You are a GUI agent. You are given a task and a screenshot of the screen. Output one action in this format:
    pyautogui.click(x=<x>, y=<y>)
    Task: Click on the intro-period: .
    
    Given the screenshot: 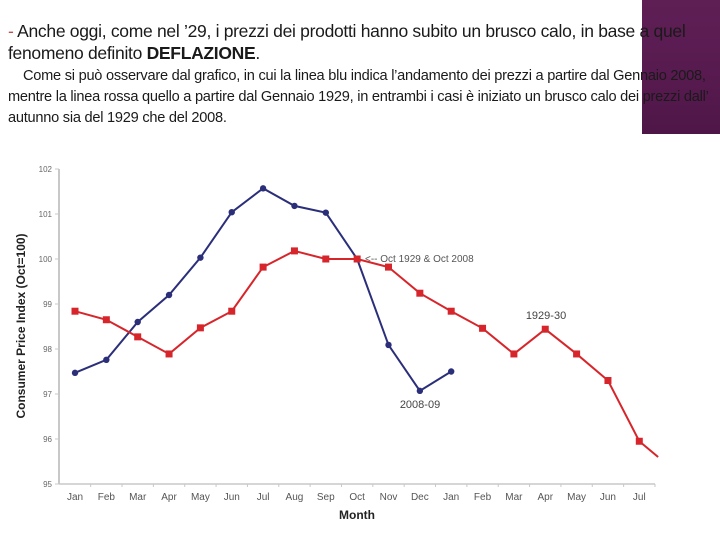 What is the action you would take?
    pyautogui.click(x=257, y=53)
    